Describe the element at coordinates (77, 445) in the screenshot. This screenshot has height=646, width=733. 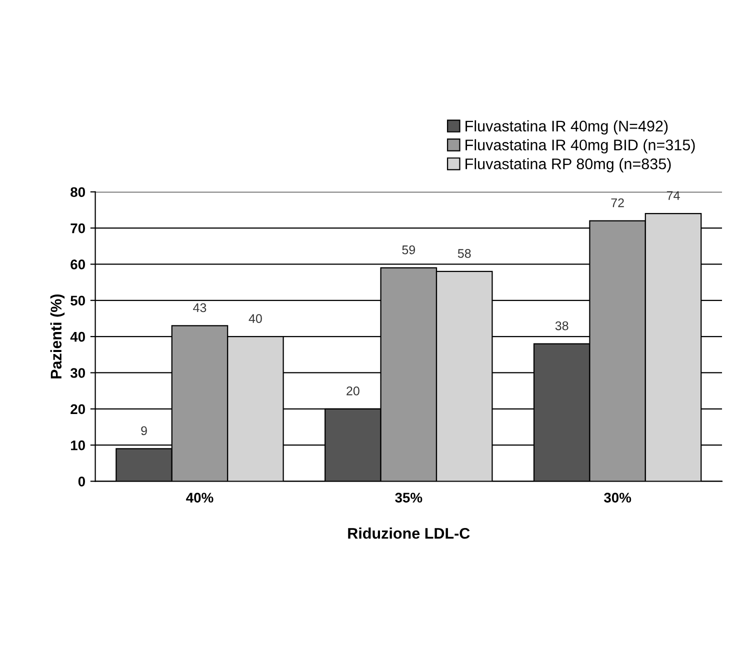
I see `y-tick-label: 10` at that location.